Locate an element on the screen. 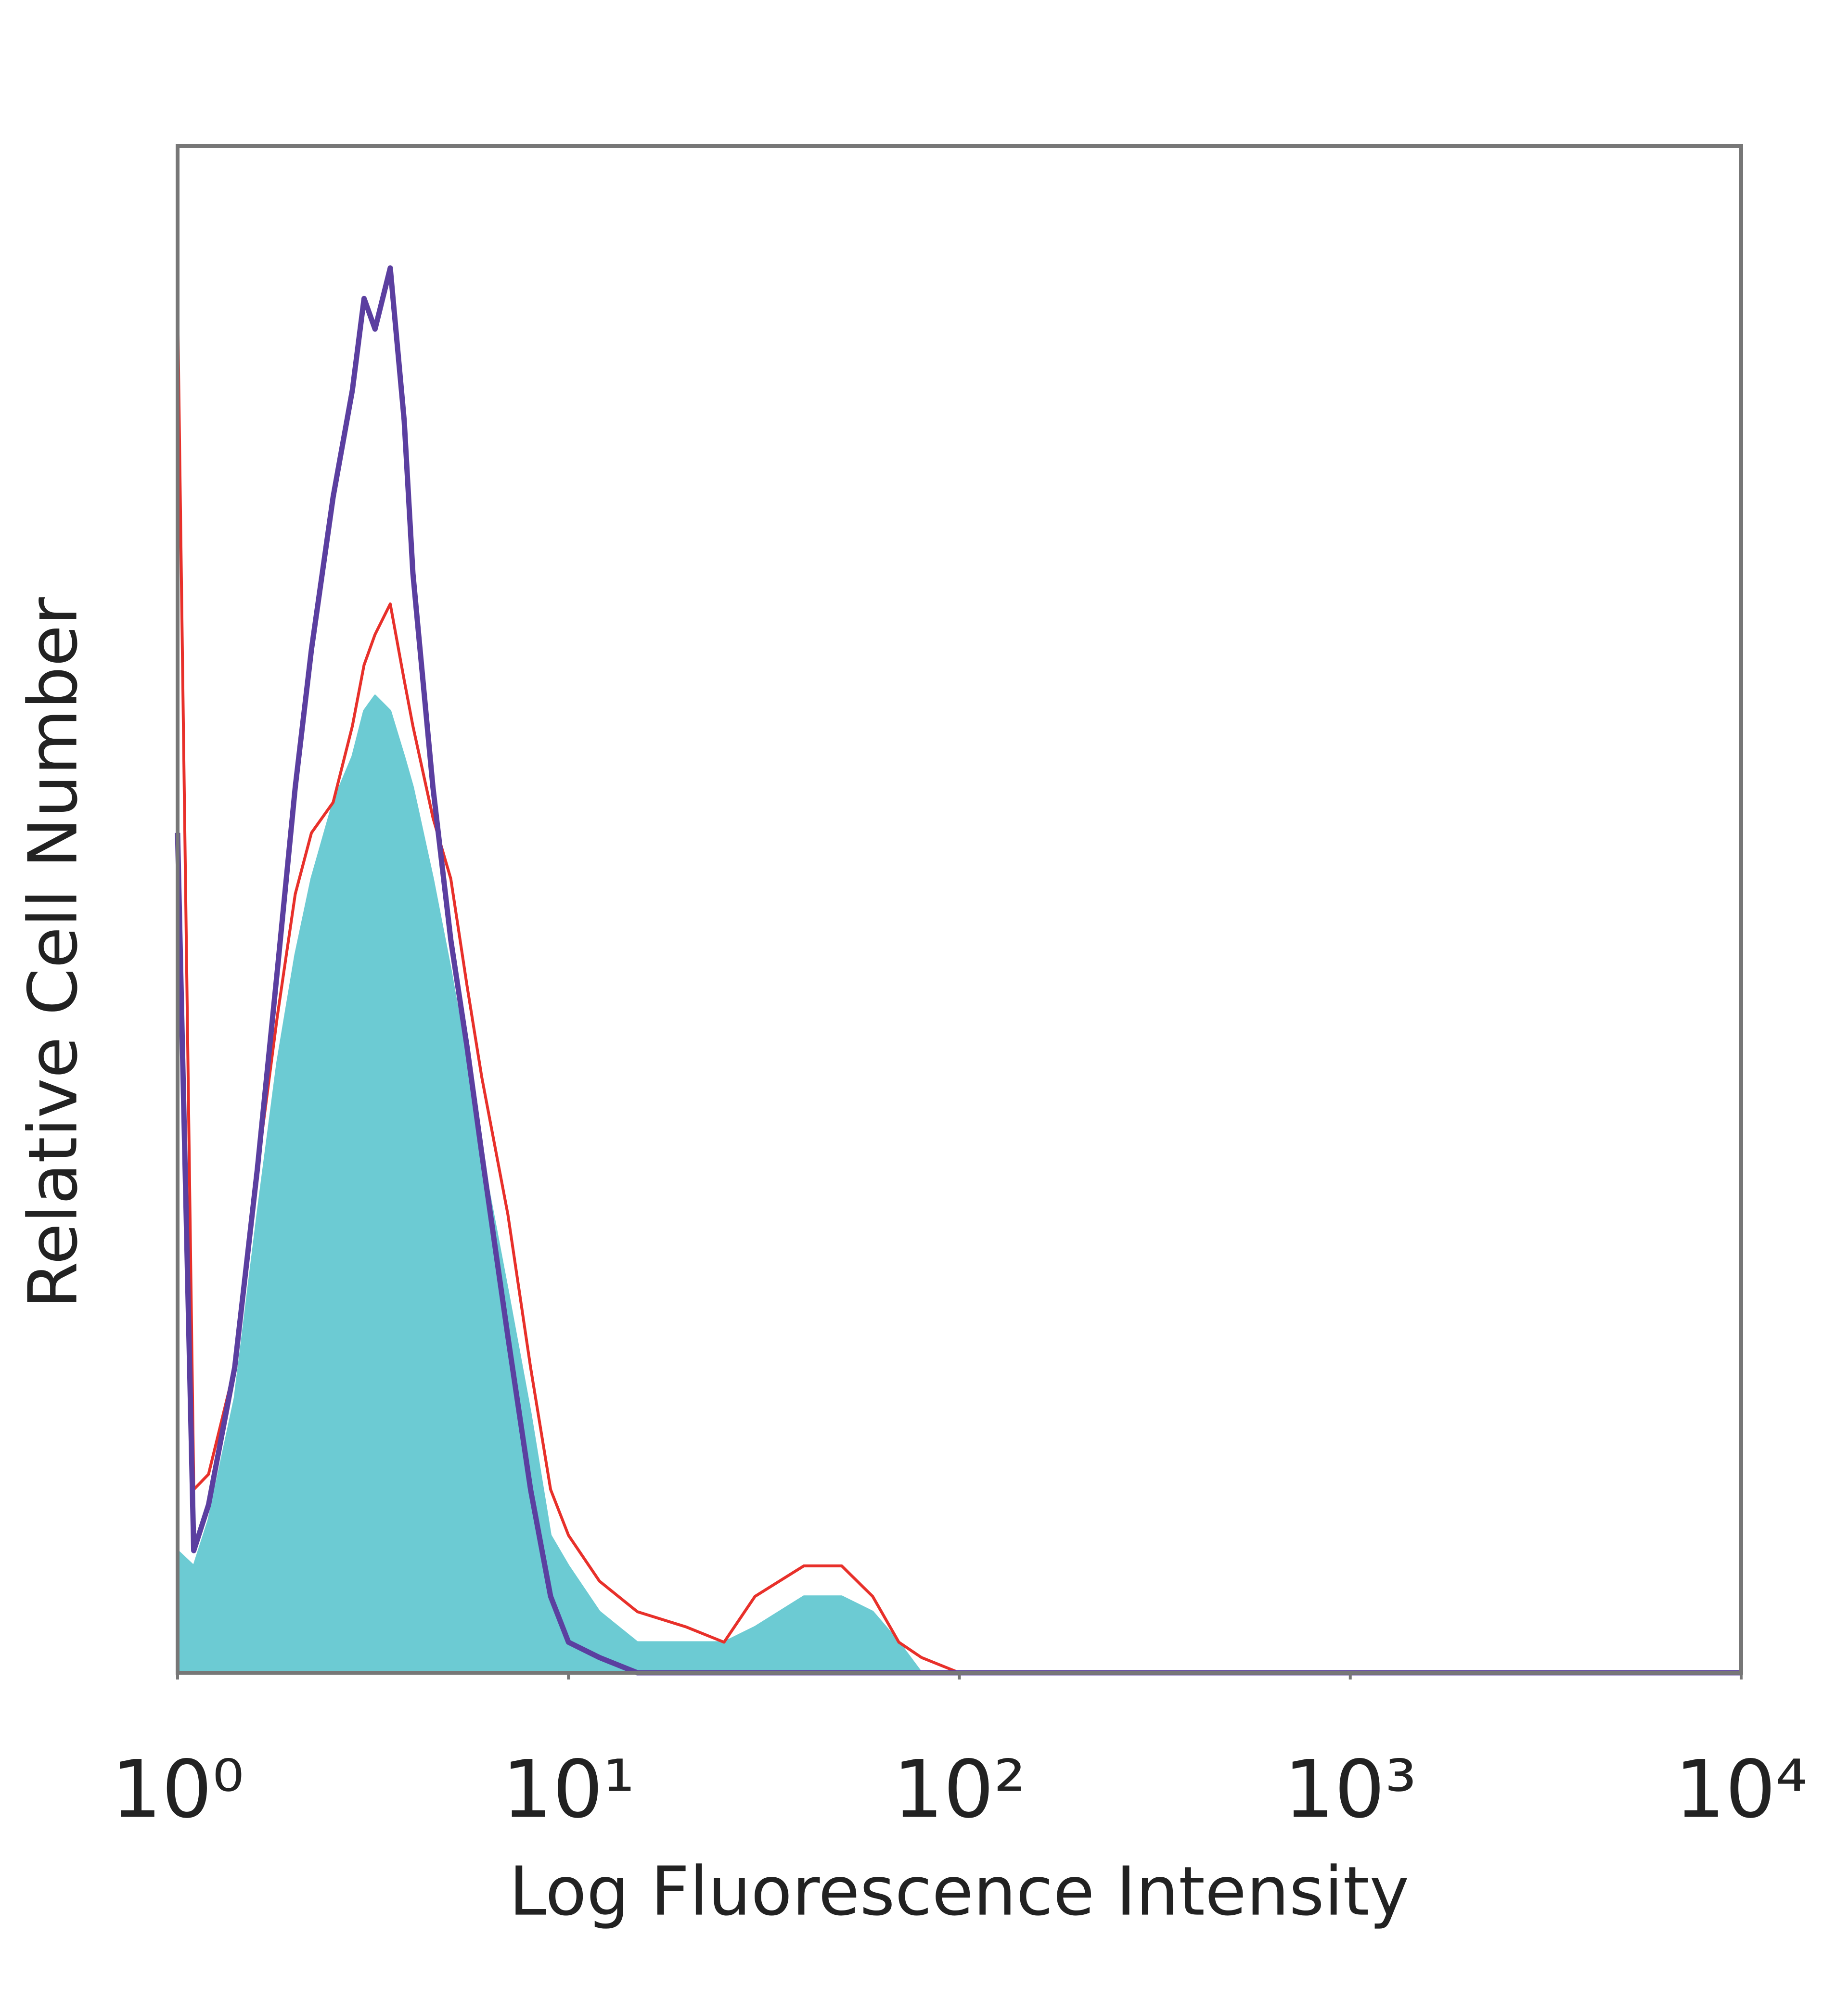  x-tick-label: 10³ is located at coordinates (1350, 1789).